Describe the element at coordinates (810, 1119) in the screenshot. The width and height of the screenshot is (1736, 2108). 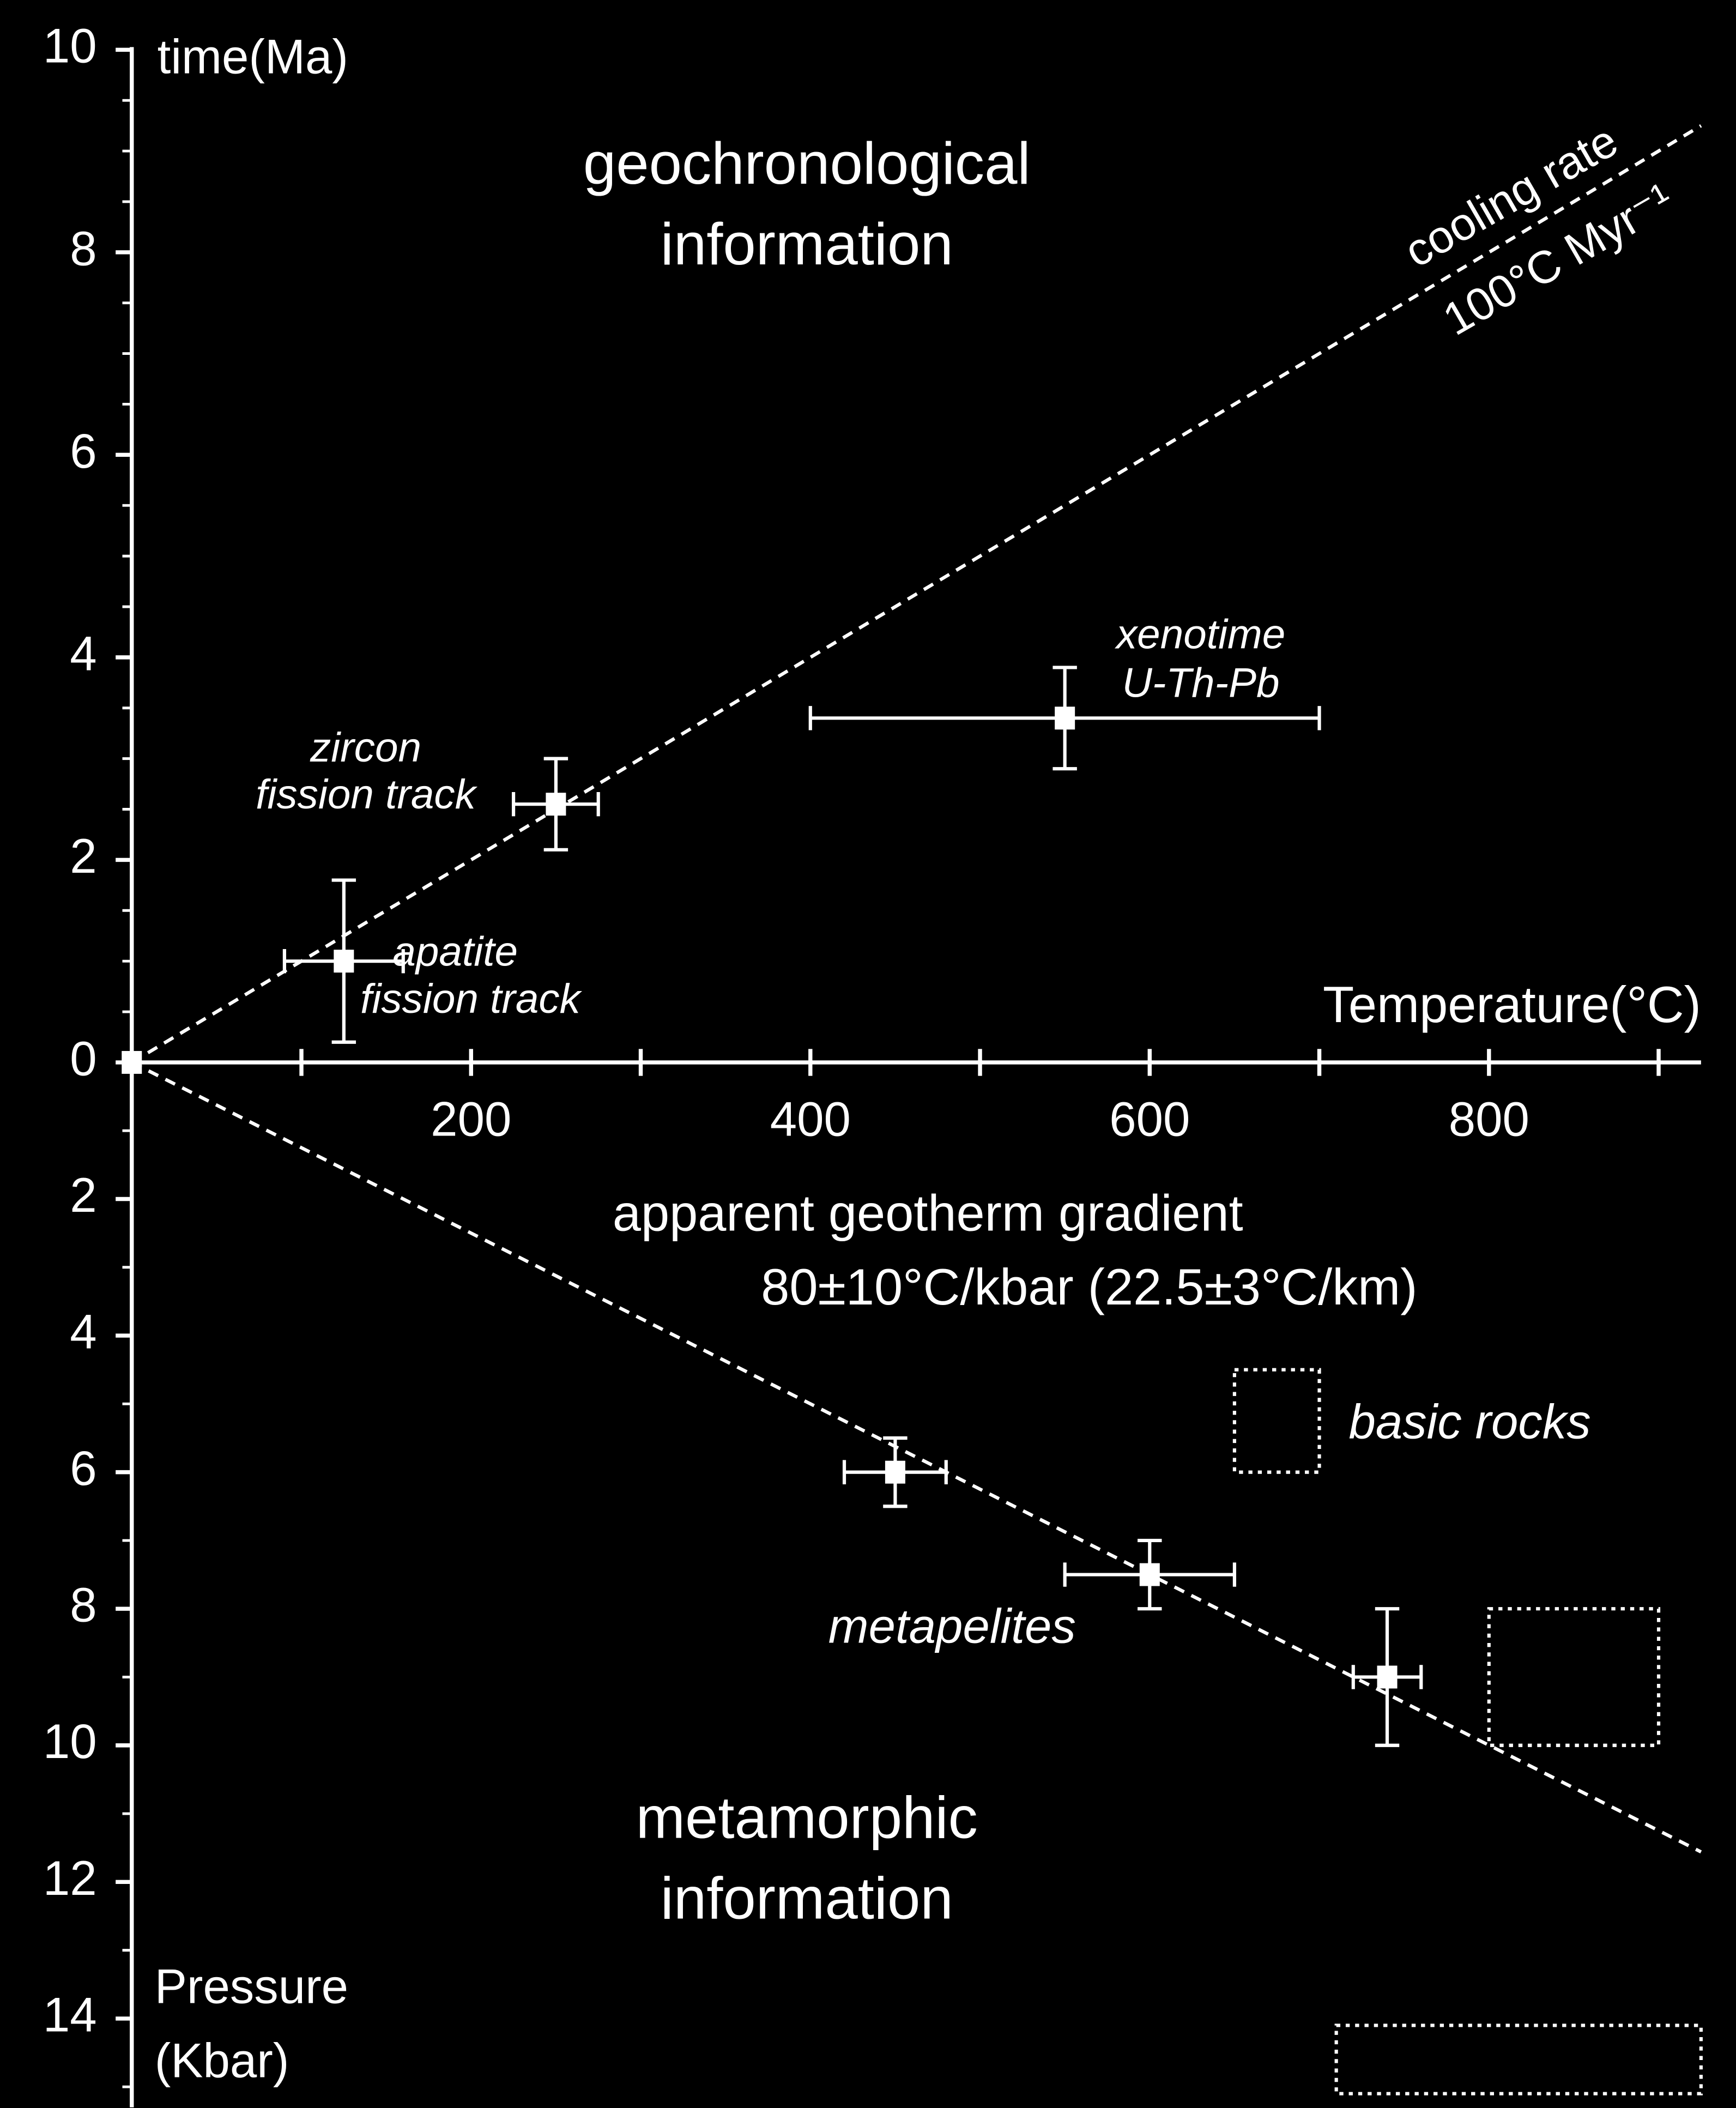
I see `x-tick-label: 400` at that location.